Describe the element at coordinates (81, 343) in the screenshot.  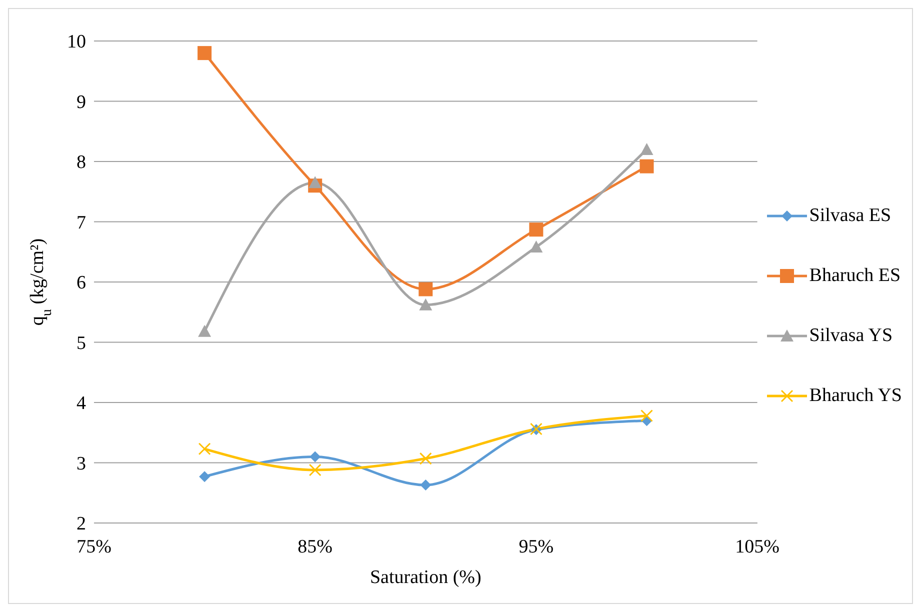
I see `y-tick-label: 5` at that location.